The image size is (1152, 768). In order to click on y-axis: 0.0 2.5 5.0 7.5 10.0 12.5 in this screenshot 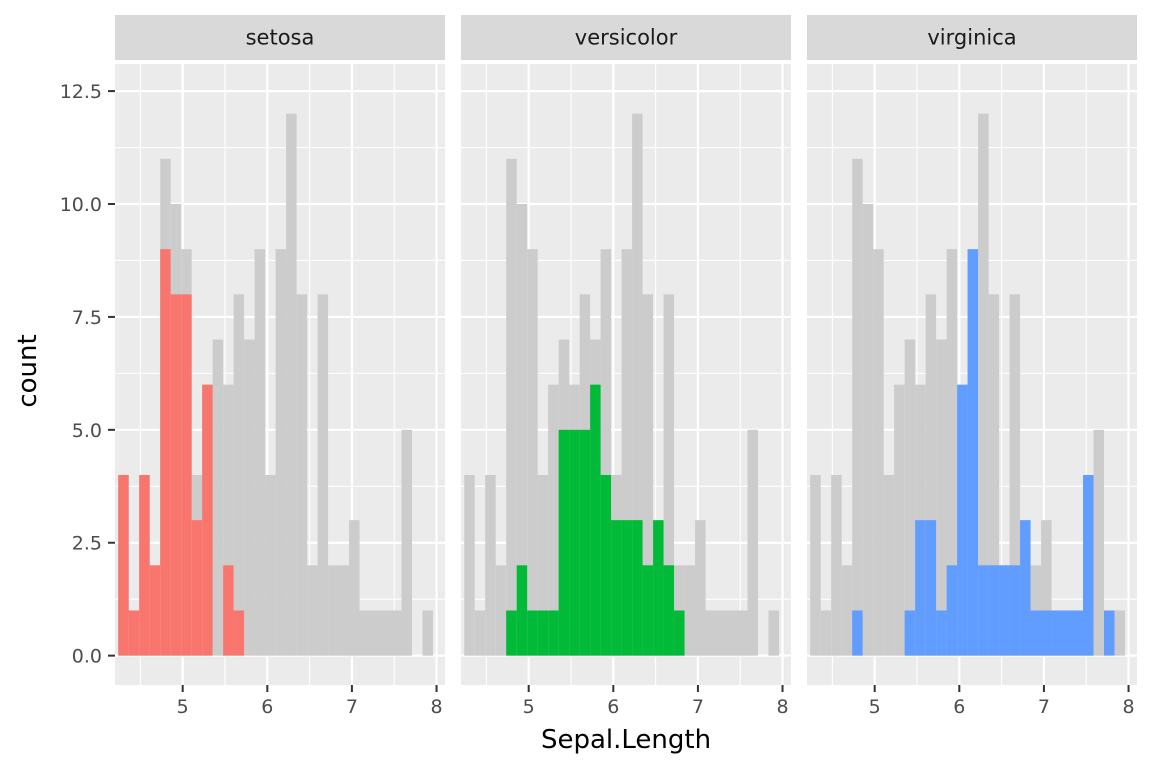, I will do `click(87, 374)`.